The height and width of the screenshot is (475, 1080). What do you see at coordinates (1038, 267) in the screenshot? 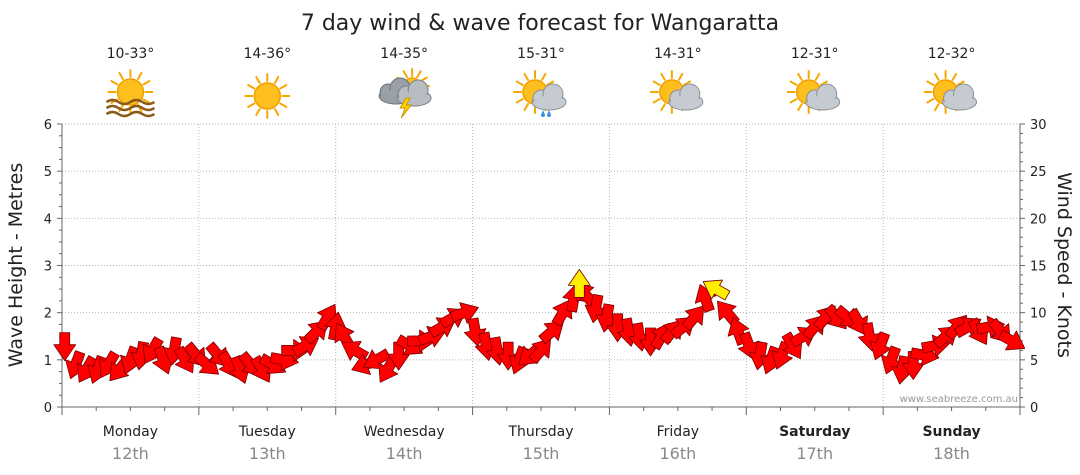
I see `right-tick-label: 15` at bounding box center [1038, 267].